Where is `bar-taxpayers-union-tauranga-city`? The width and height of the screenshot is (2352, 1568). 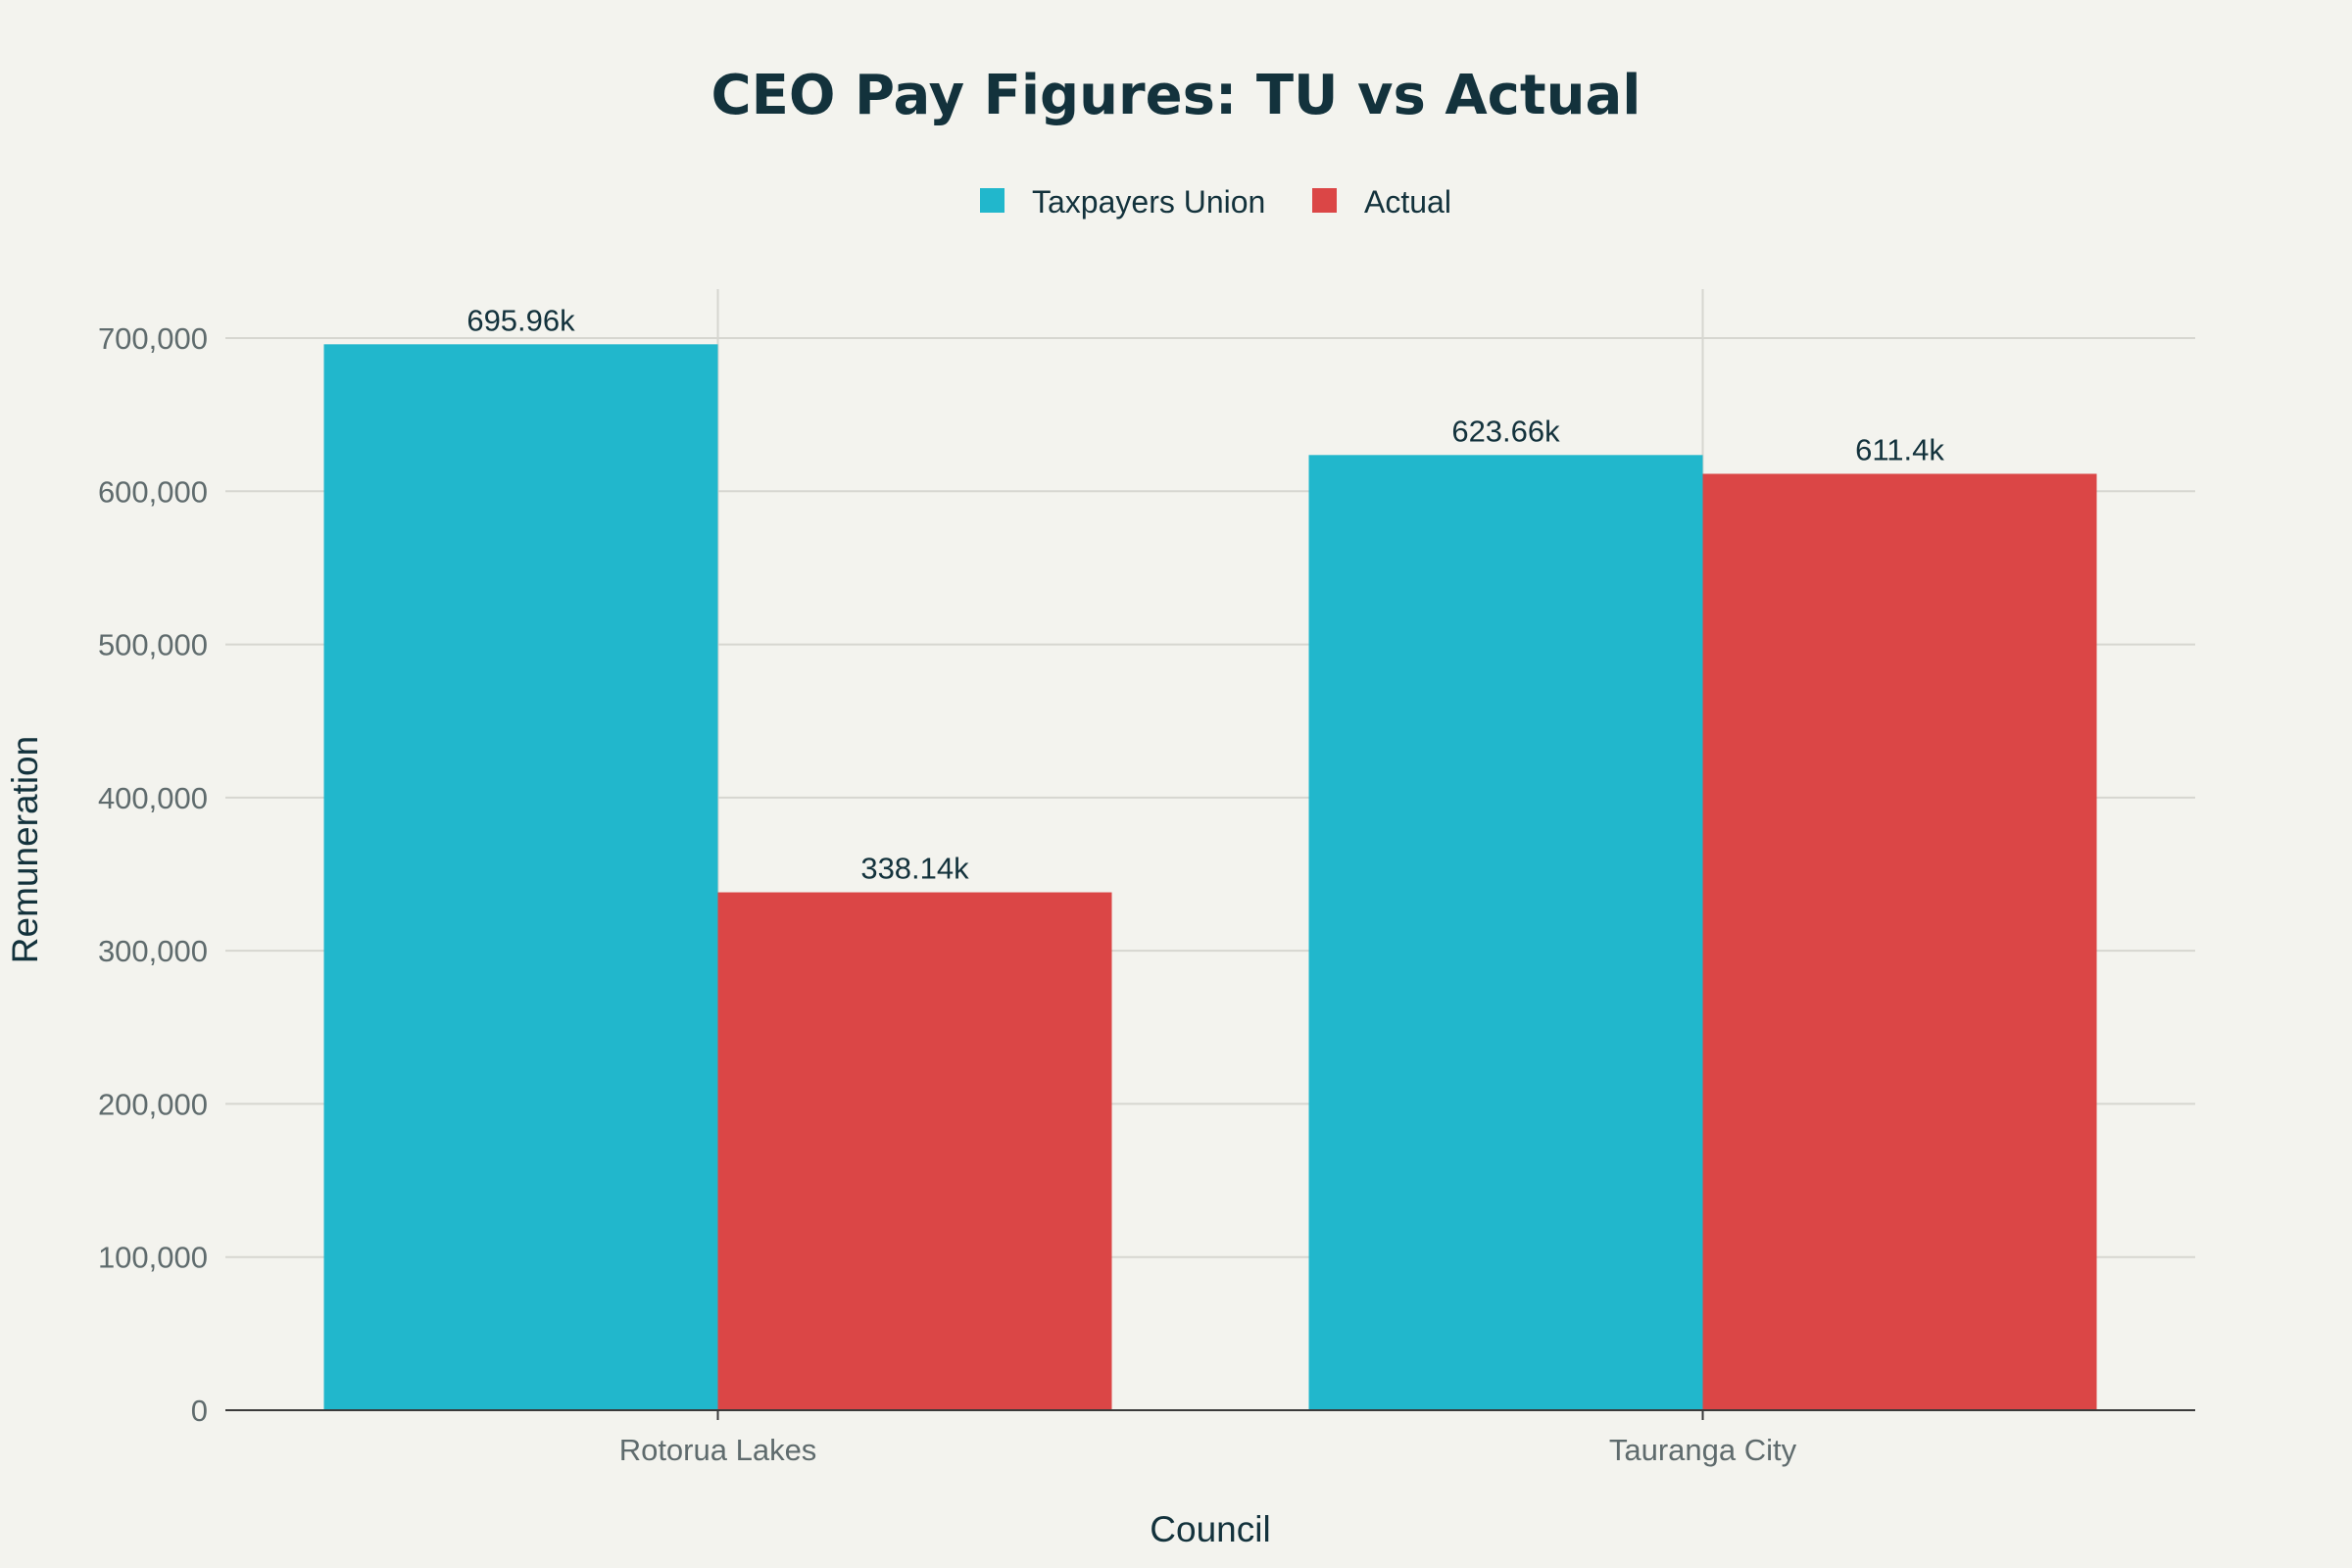 bar-taxpayers-union-tauranga-city is located at coordinates (1505, 932).